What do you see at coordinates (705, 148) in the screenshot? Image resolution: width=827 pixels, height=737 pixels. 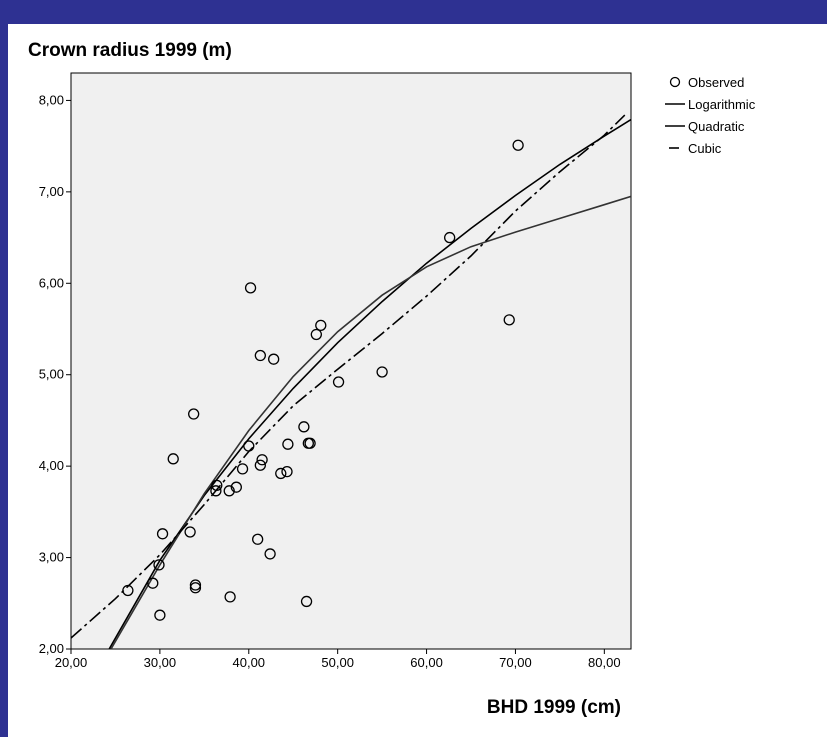 I see `legend-label: Cubic` at bounding box center [705, 148].